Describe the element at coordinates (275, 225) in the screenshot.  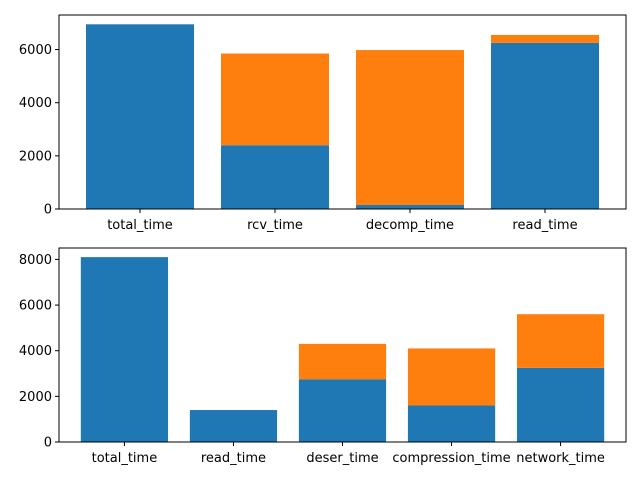
I see `x-tick-label-rcv_time: rcv_time` at that location.